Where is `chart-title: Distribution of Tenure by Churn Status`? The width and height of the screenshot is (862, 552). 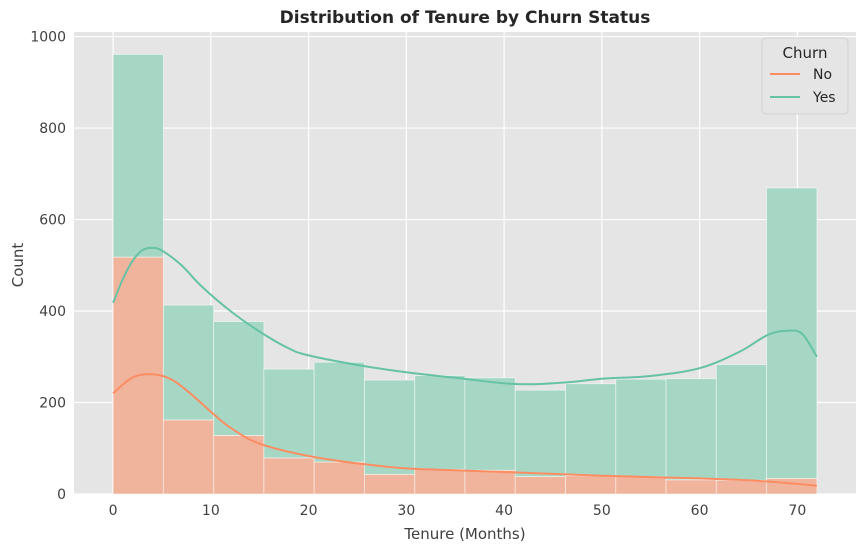 chart-title: Distribution of Tenure by Churn Status is located at coordinates (465, 18).